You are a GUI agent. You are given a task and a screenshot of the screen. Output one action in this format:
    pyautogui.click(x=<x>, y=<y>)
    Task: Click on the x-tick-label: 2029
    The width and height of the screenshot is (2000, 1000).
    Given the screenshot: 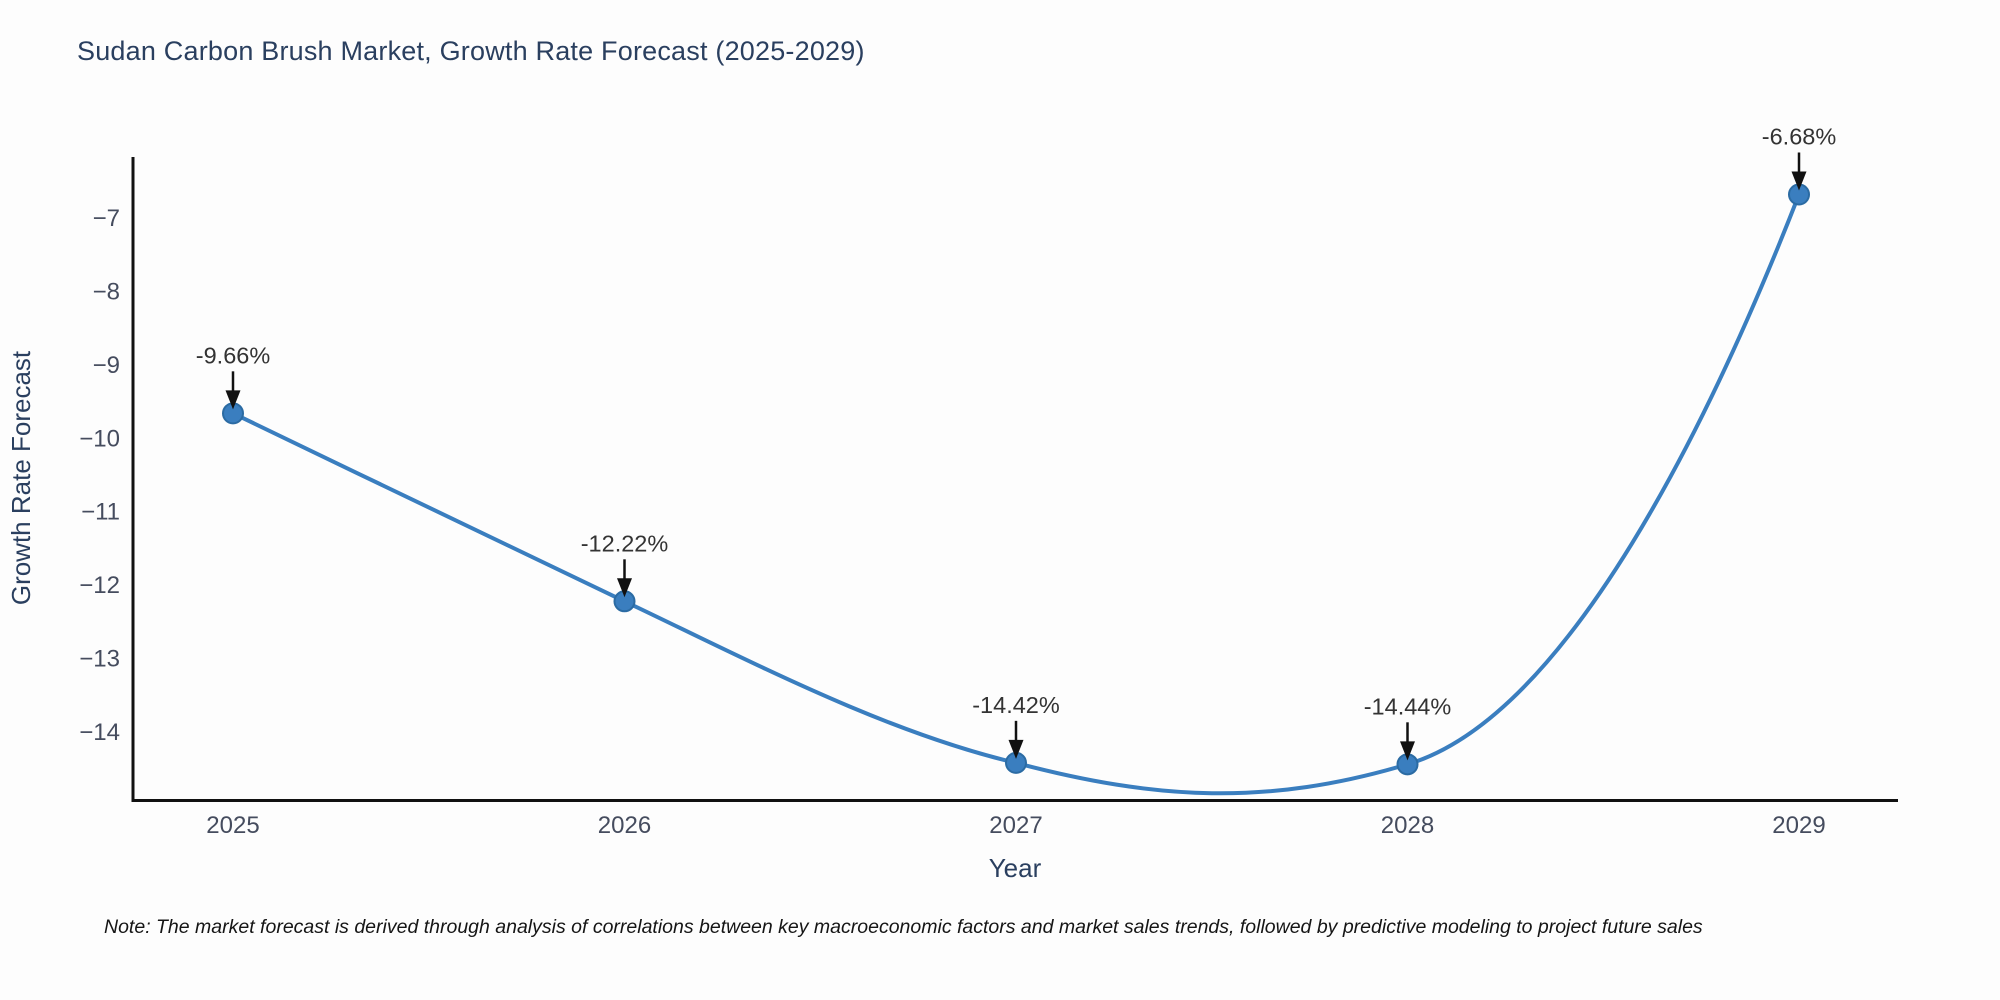 What is the action you would take?
    pyautogui.click(x=1798, y=825)
    